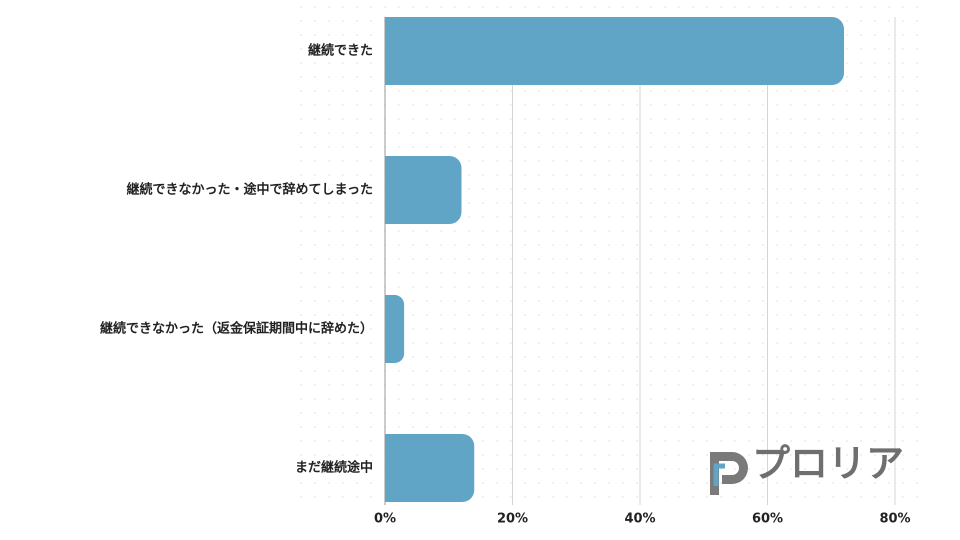  Describe the element at coordinates (236, 329) in the screenshot. I see `y-tick-label: 継続できなかった（返金保証期間中に辞めた）` at that location.